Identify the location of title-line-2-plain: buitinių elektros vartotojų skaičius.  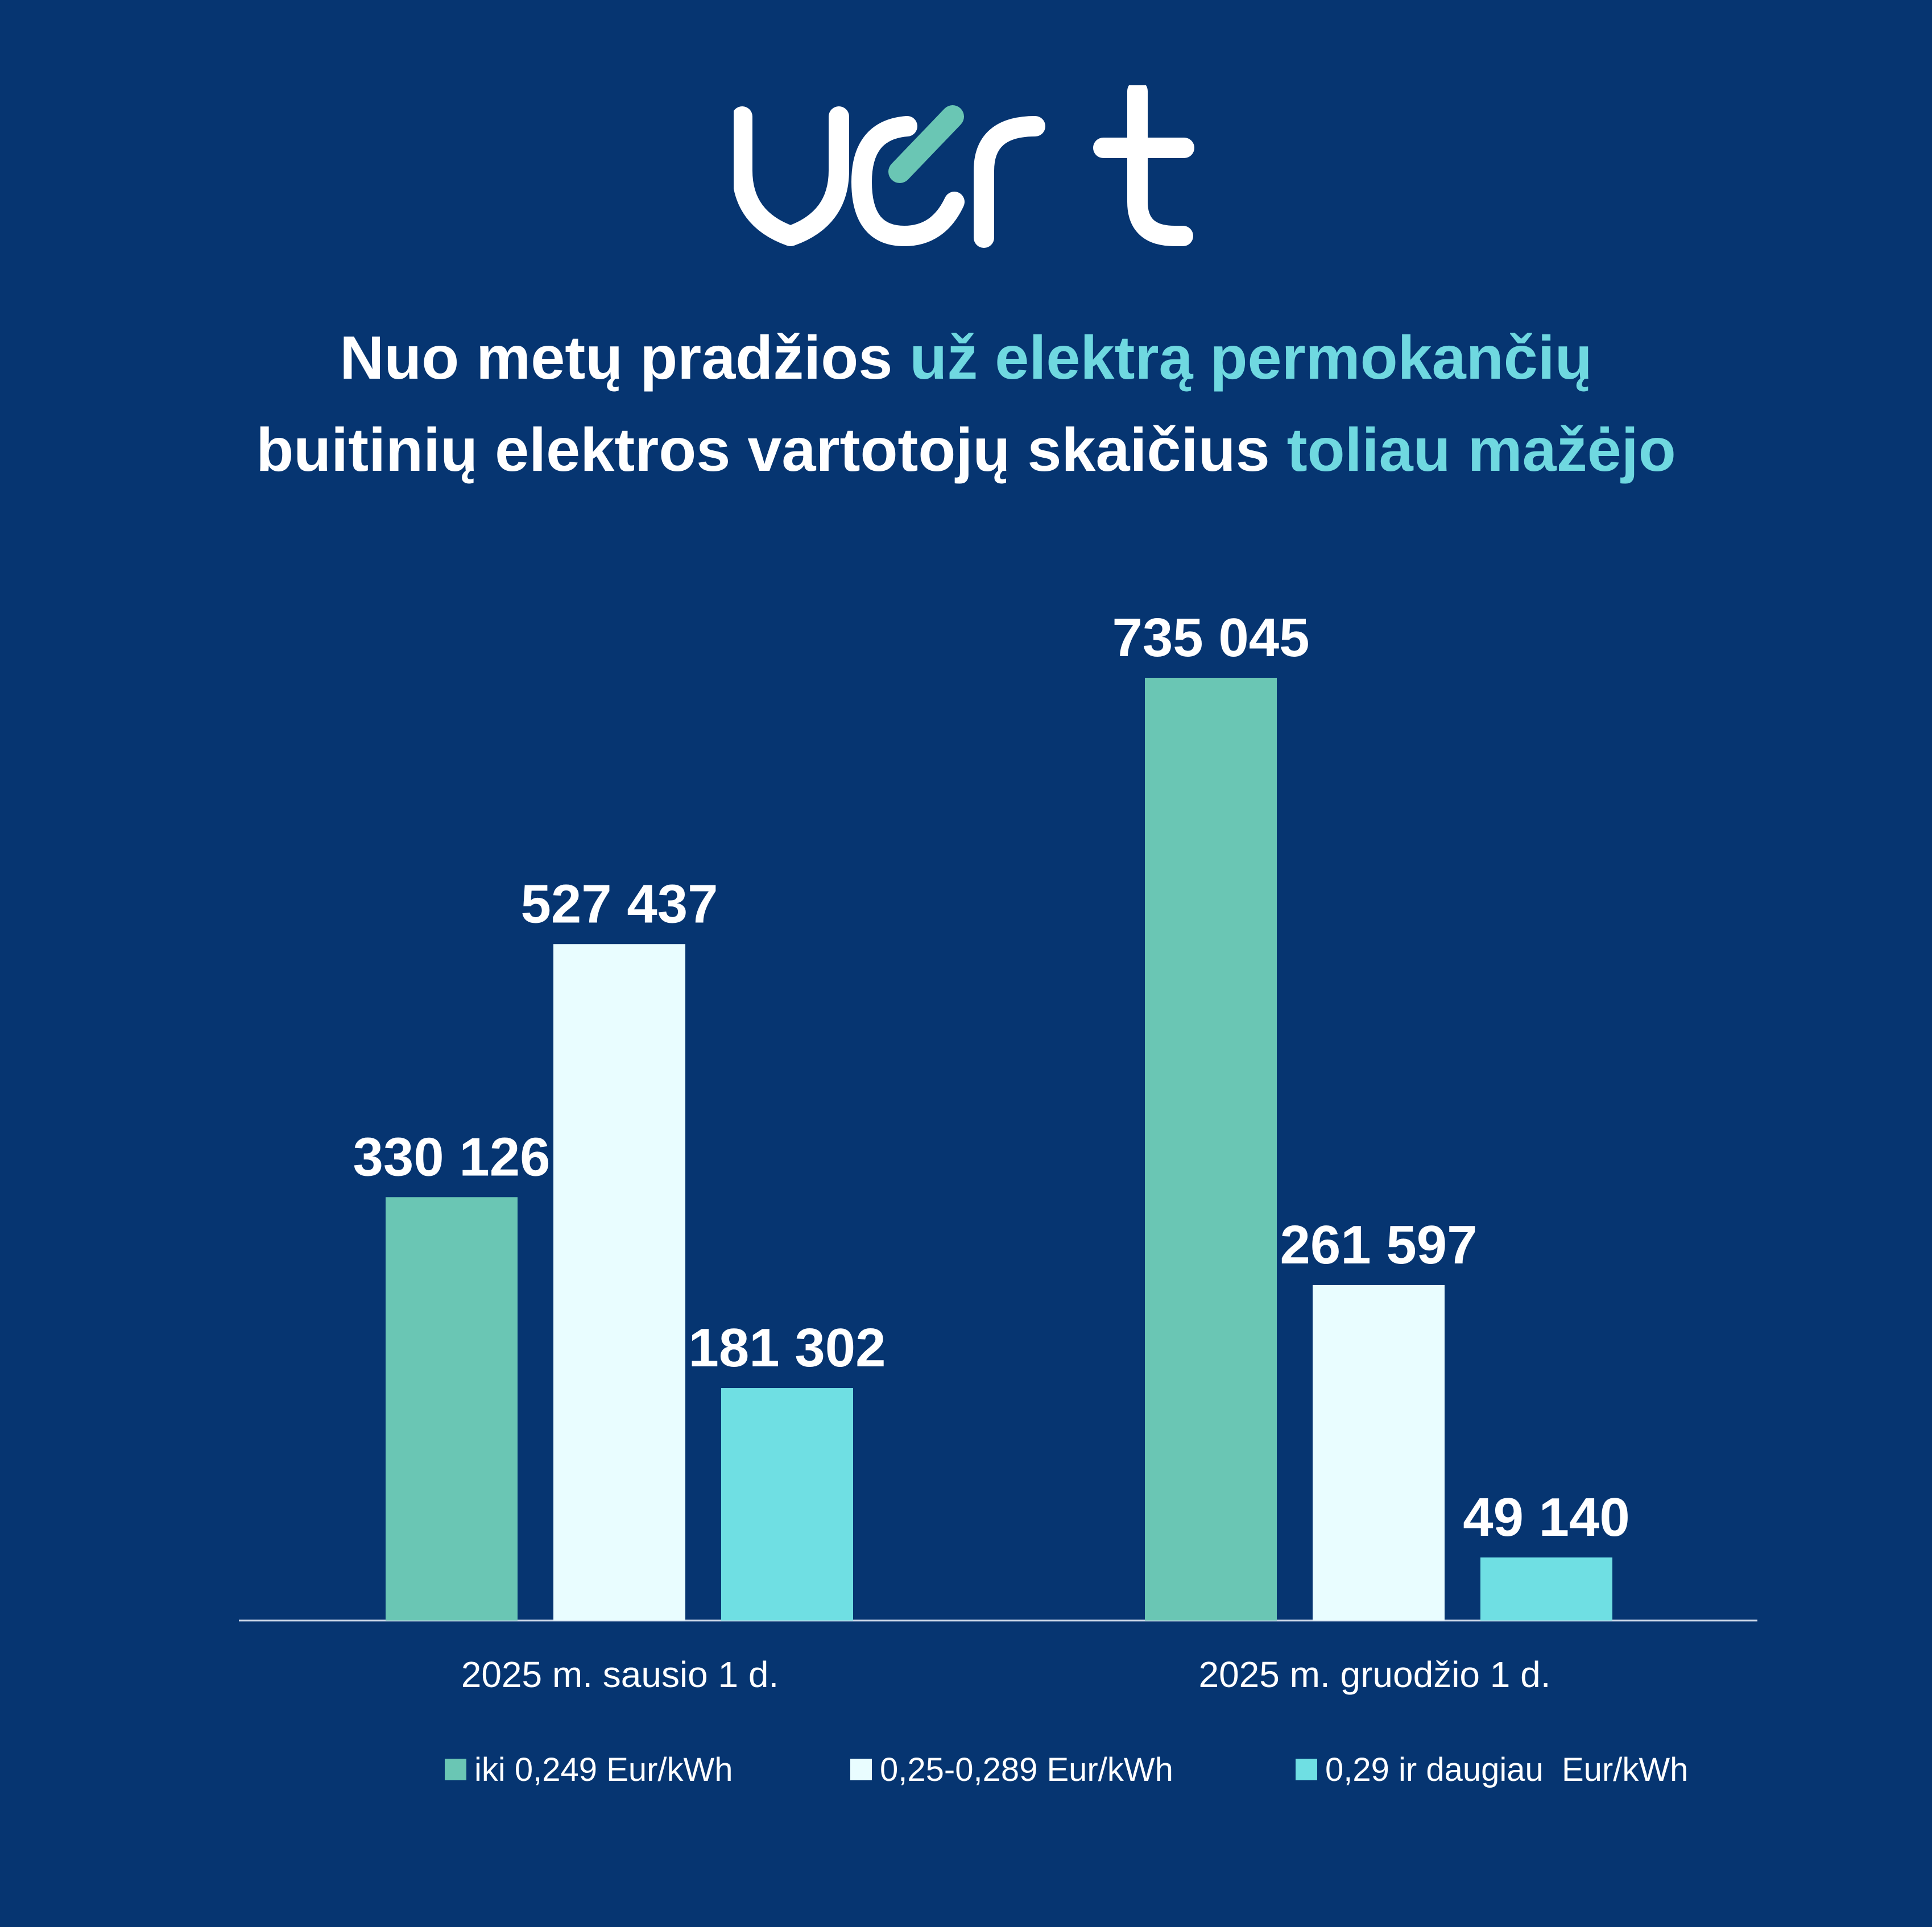
(771, 449).